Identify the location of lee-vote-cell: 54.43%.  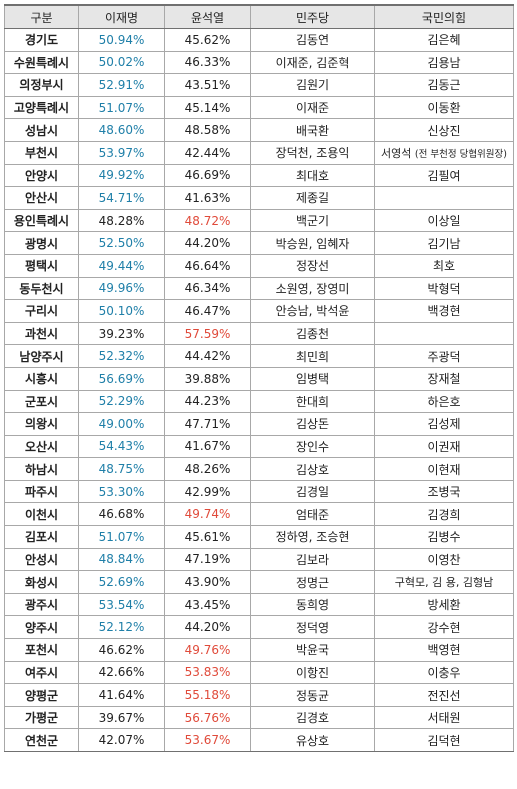
(121, 446).